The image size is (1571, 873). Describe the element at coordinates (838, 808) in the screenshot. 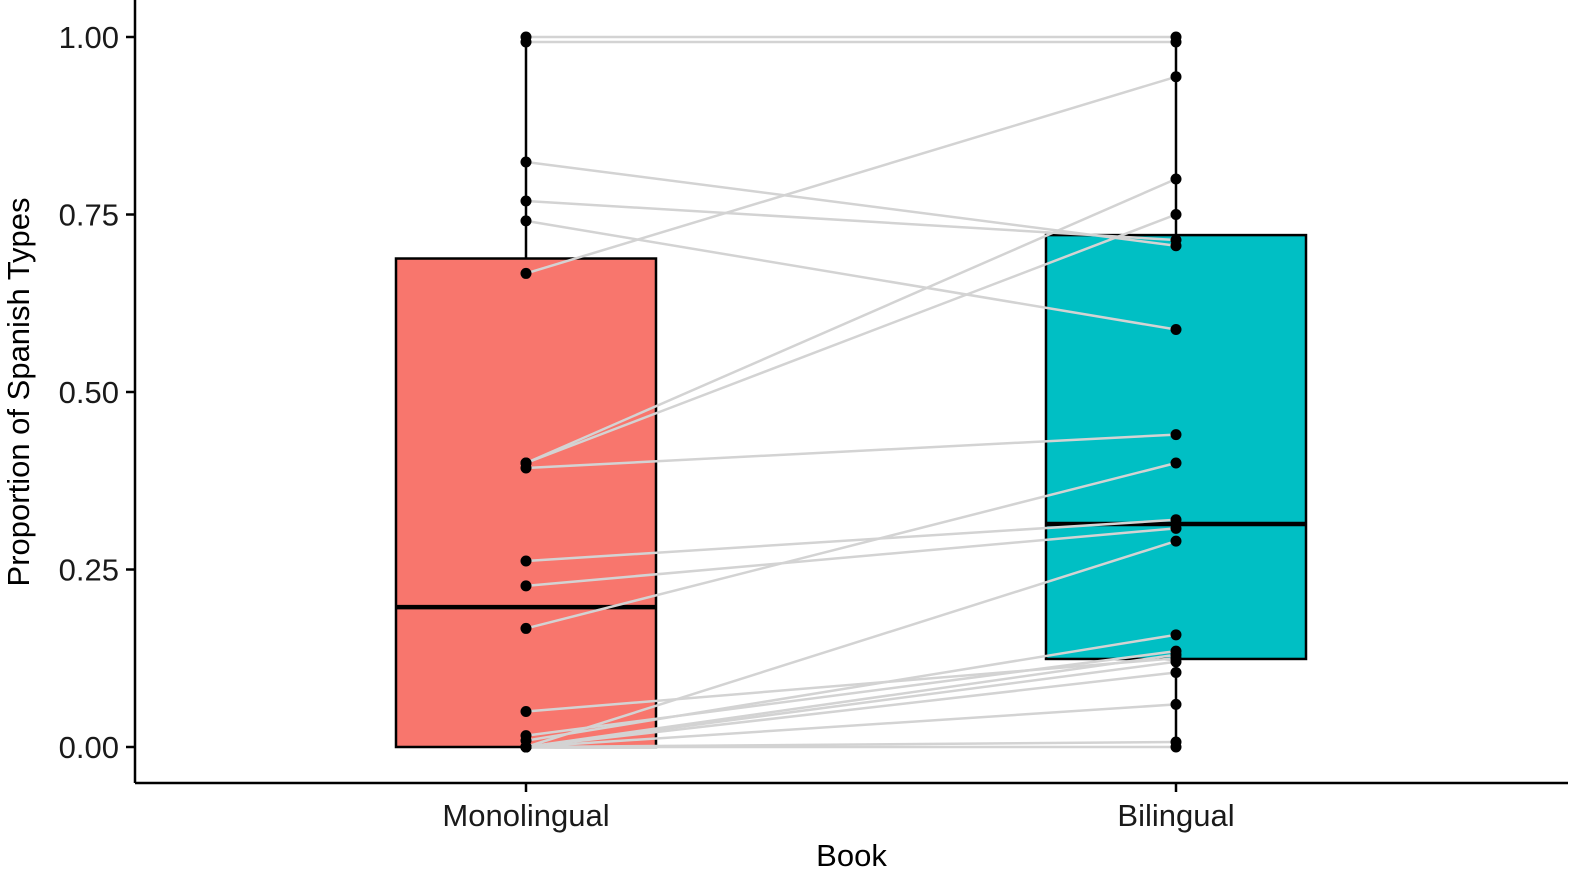

I see `x-ticks: Monolingual Bilingual` at that location.